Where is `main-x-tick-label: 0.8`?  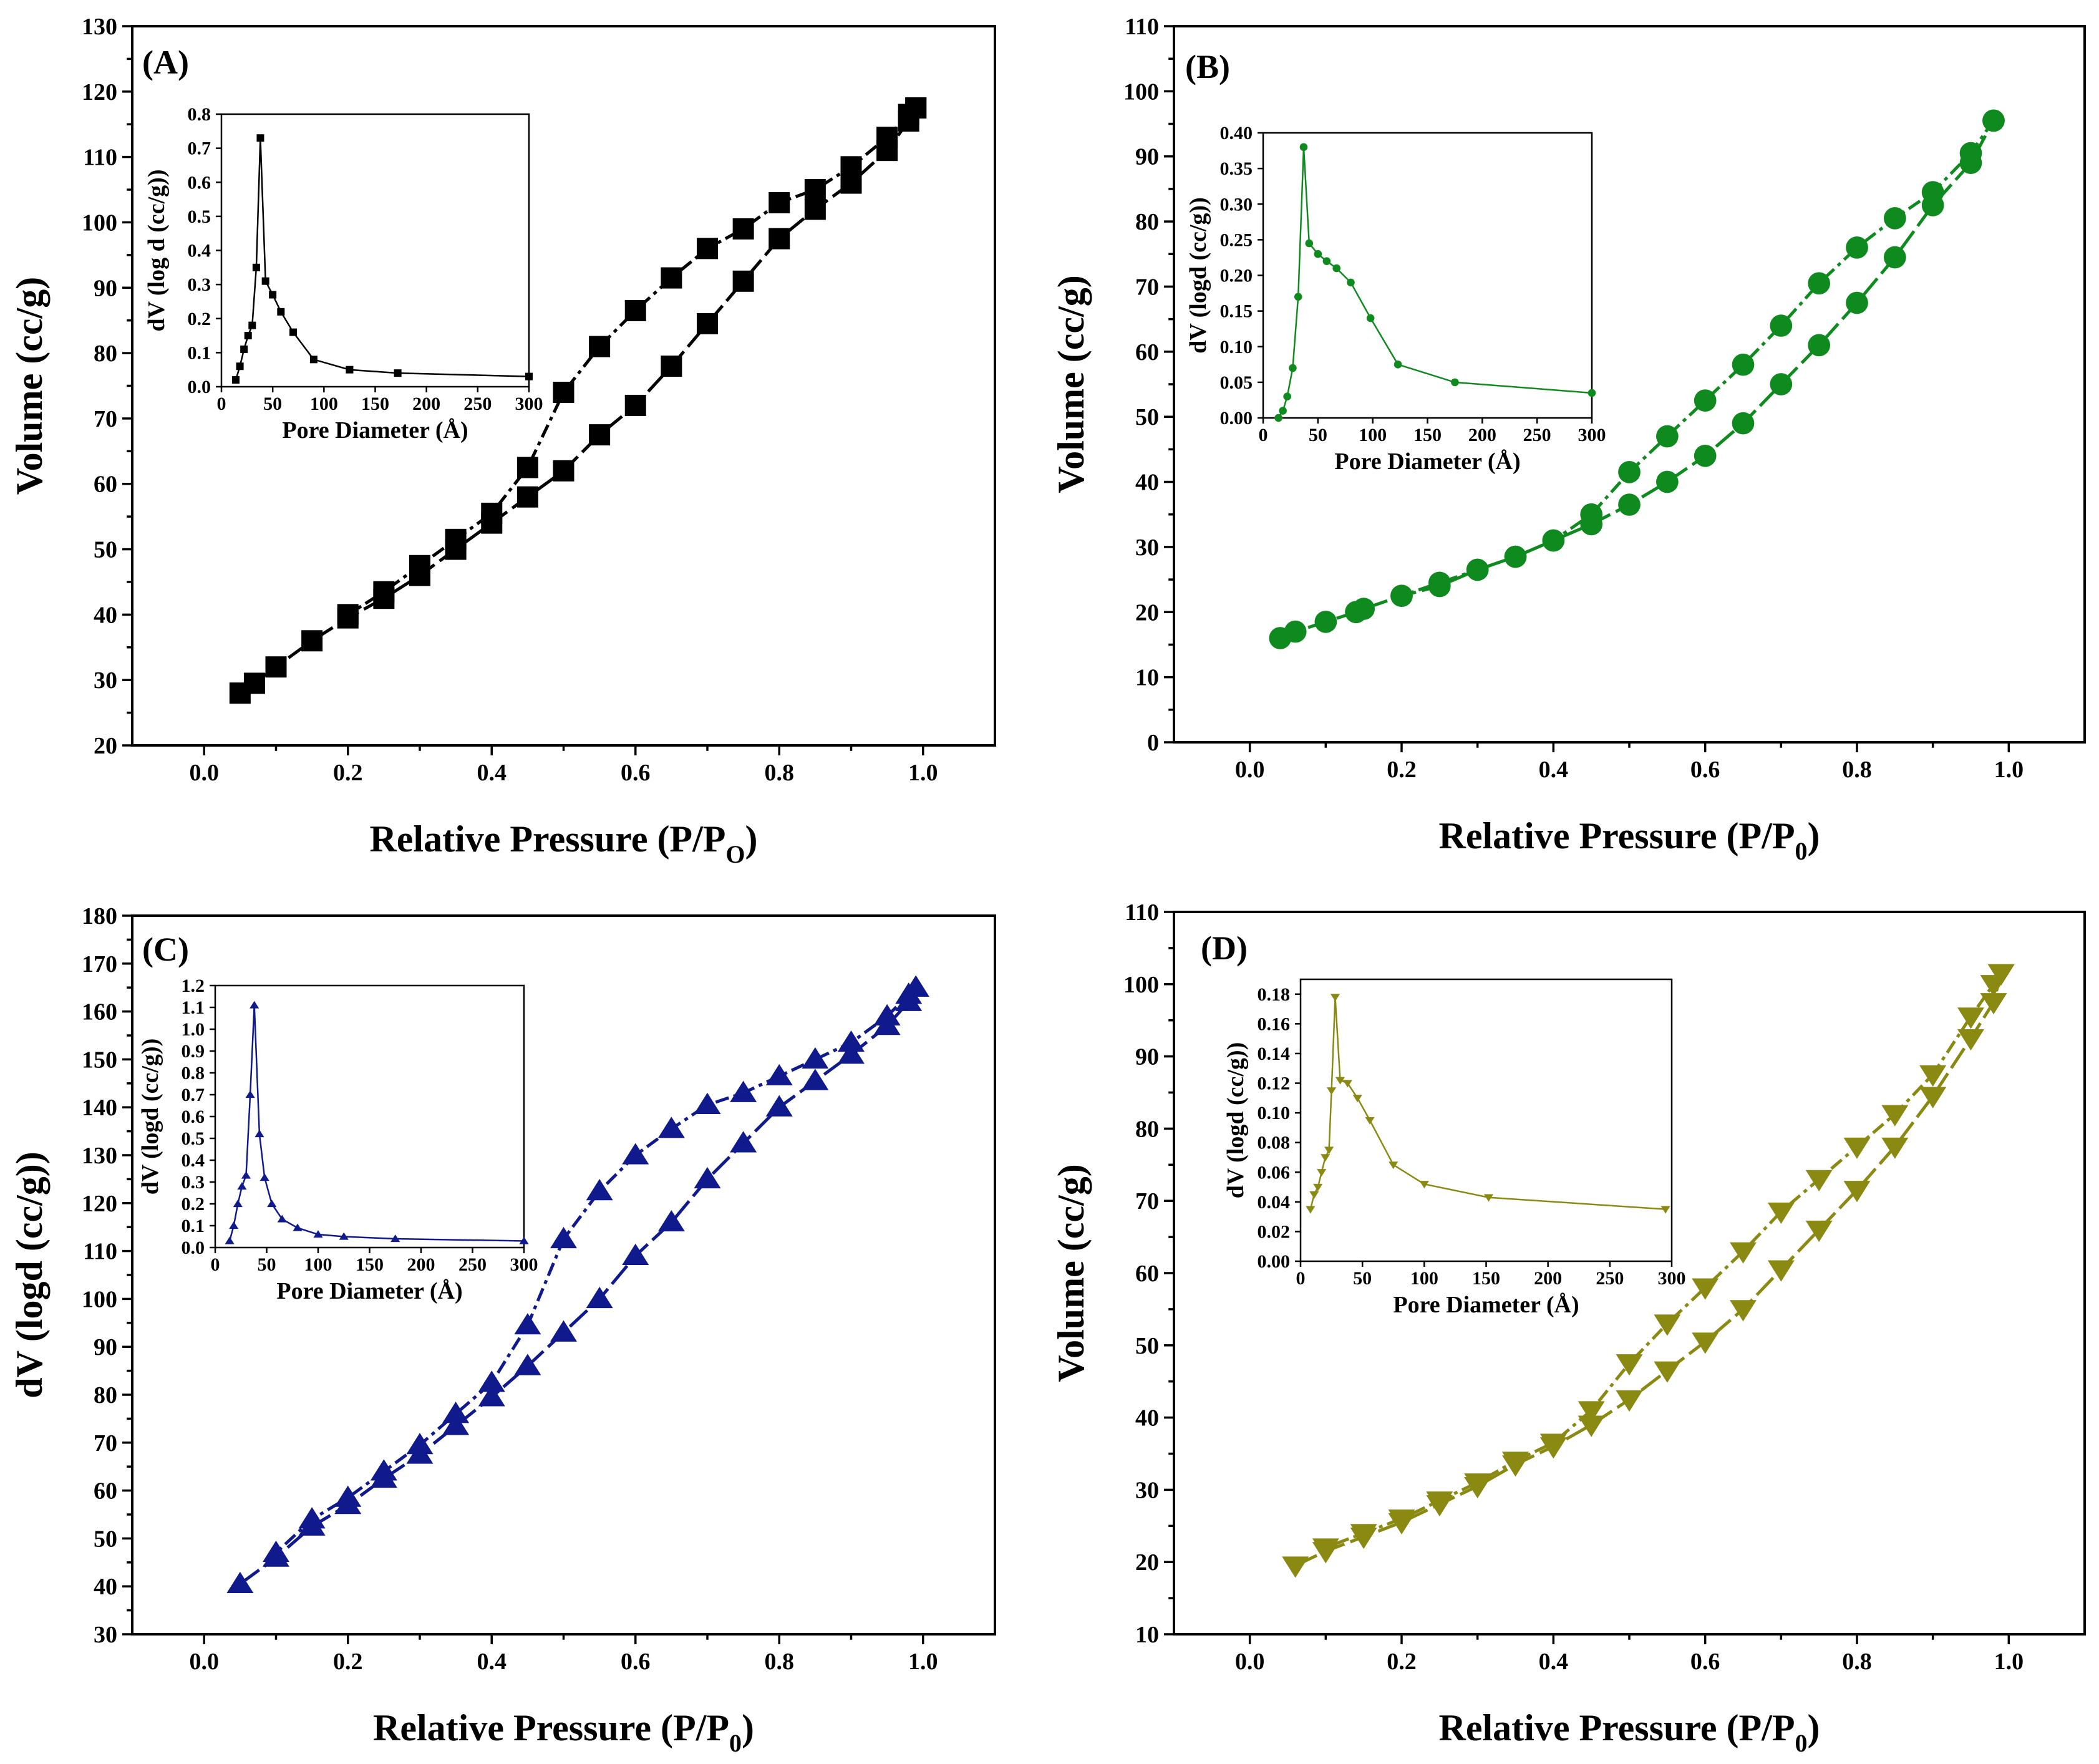 main-x-tick-label: 0.8 is located at coordinates (780, 1662).